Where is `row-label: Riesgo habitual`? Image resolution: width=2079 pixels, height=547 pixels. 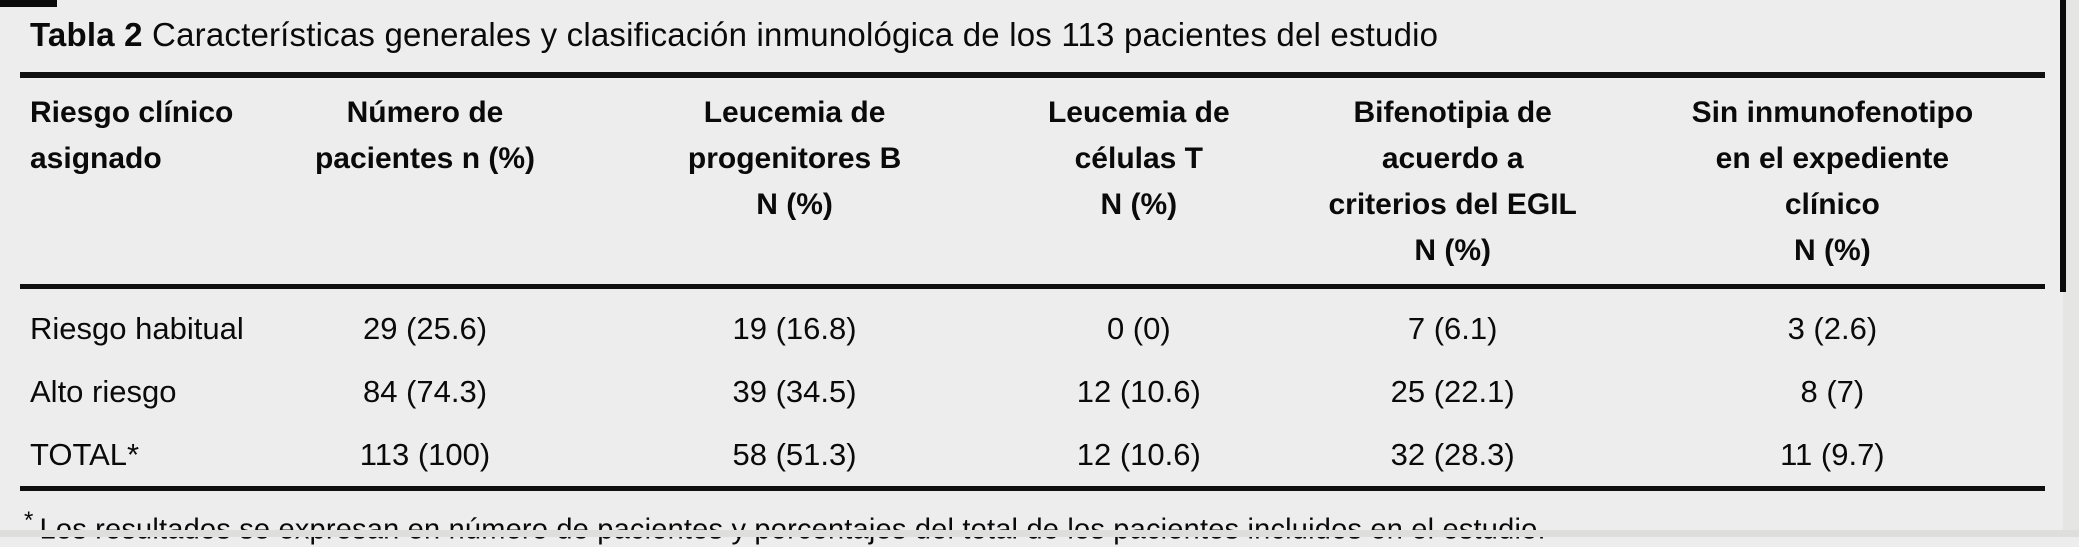 row-label: Riesgo habitual is located at coordinates (137, 328).